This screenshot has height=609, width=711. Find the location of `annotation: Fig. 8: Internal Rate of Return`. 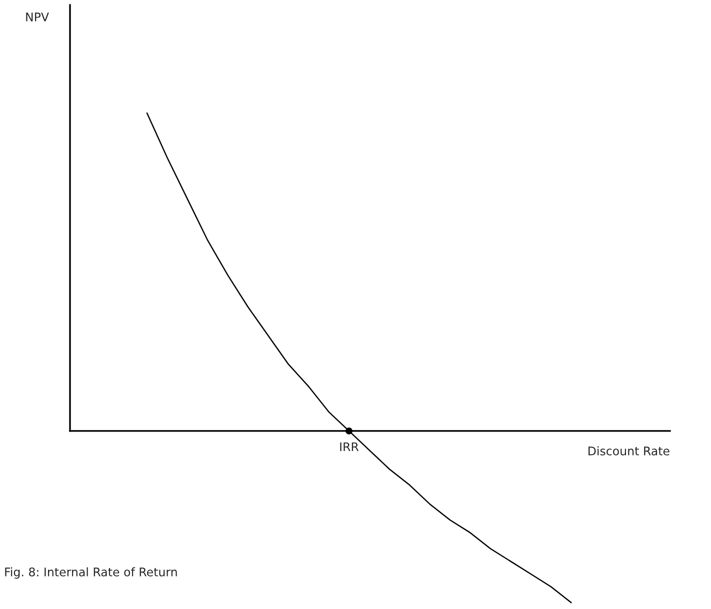

annotation: Fig. 8: Internal Rate of Return is located at coordinates (91, 573).